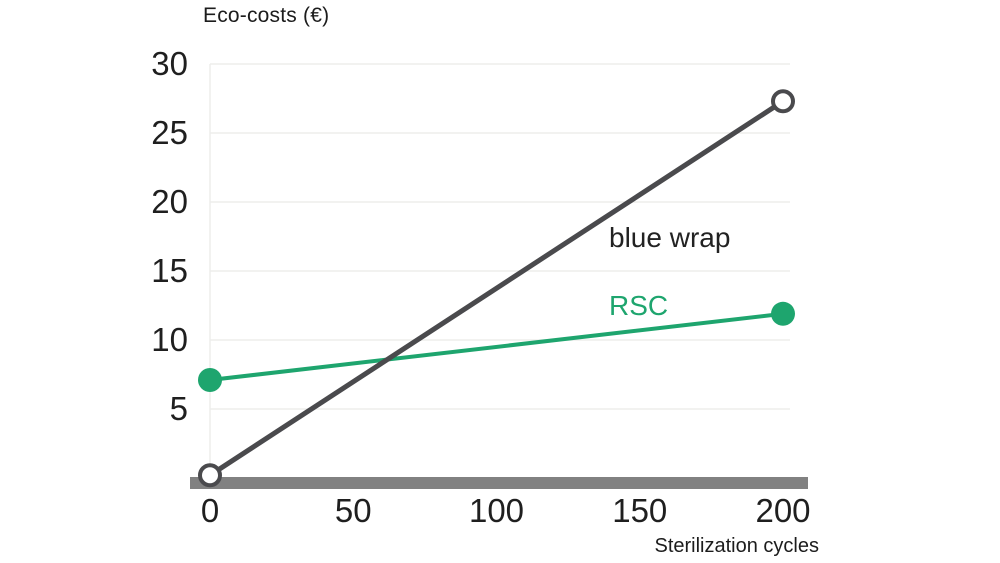 The width and height of the screenshot is (1000, 563). I want to click on x-axis-bar-layer, so click(499, 483).